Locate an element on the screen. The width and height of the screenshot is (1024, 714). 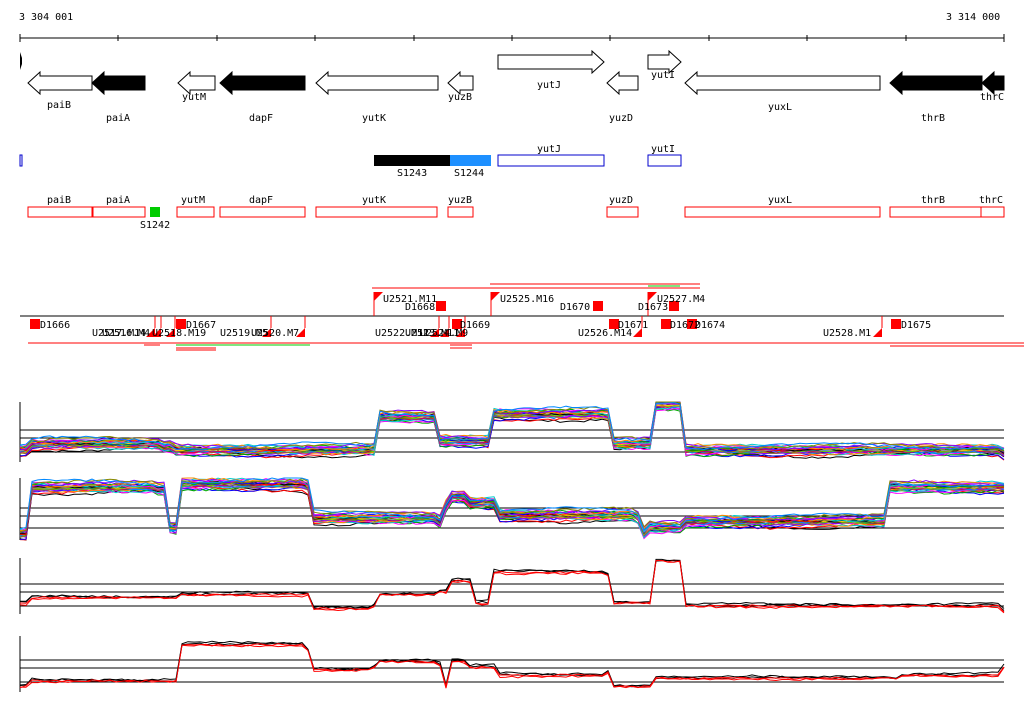
segment-label: yutI is located at coordinates (663, 149).